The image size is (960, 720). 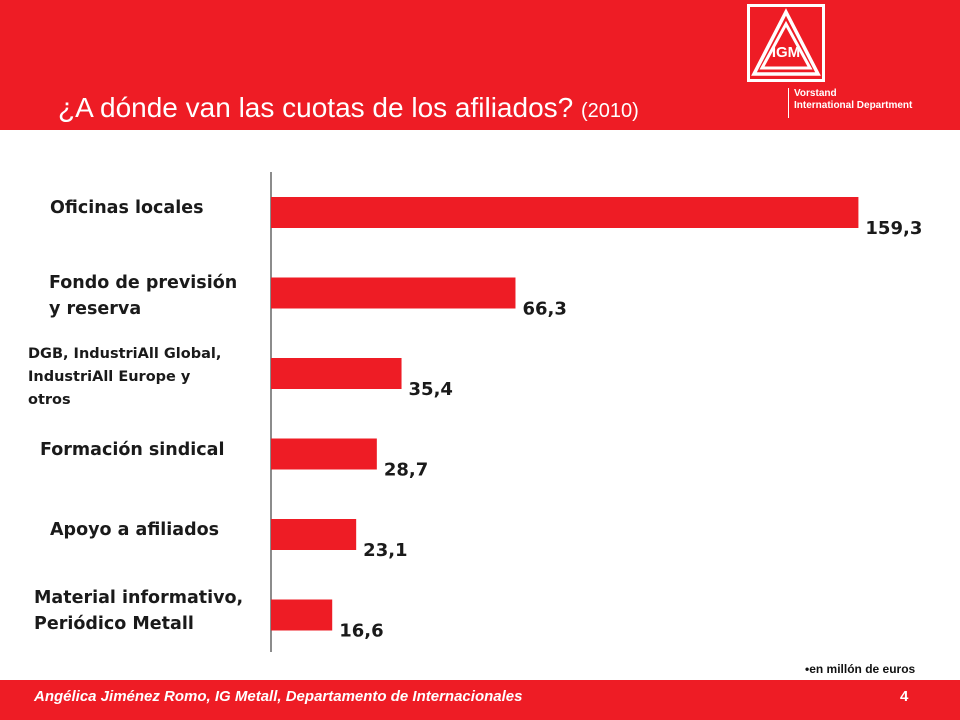 What do you see at coordinates (853, 105) in the screenshot?
I see `org-line-2: International Department` at bounding box center [853, 105].